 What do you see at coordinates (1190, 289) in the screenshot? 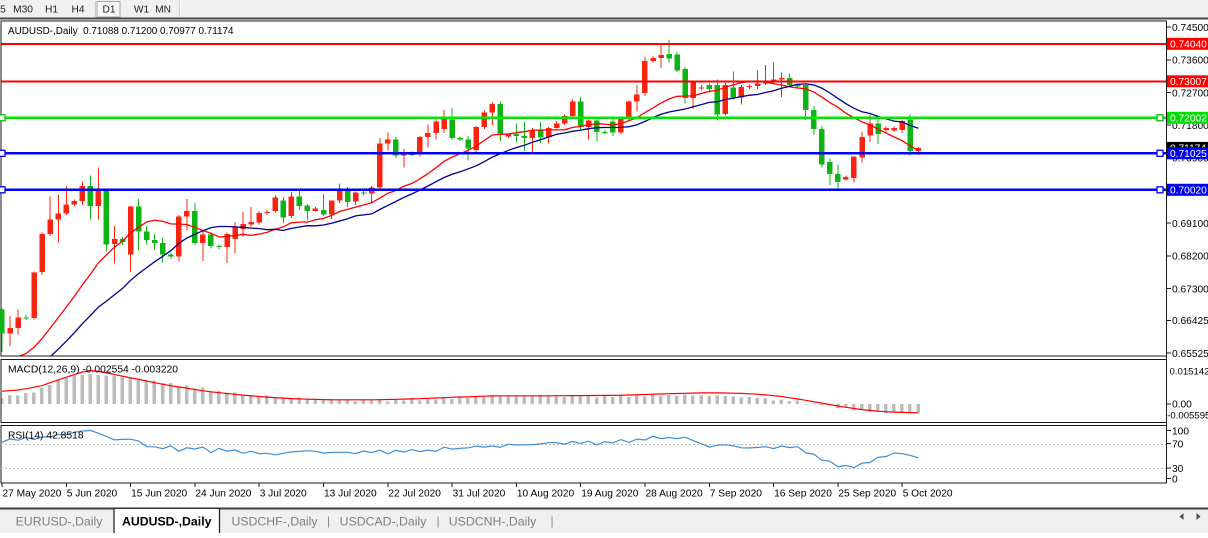
I see `svg-text: 0.67300` at bounding box center [1190, 289].